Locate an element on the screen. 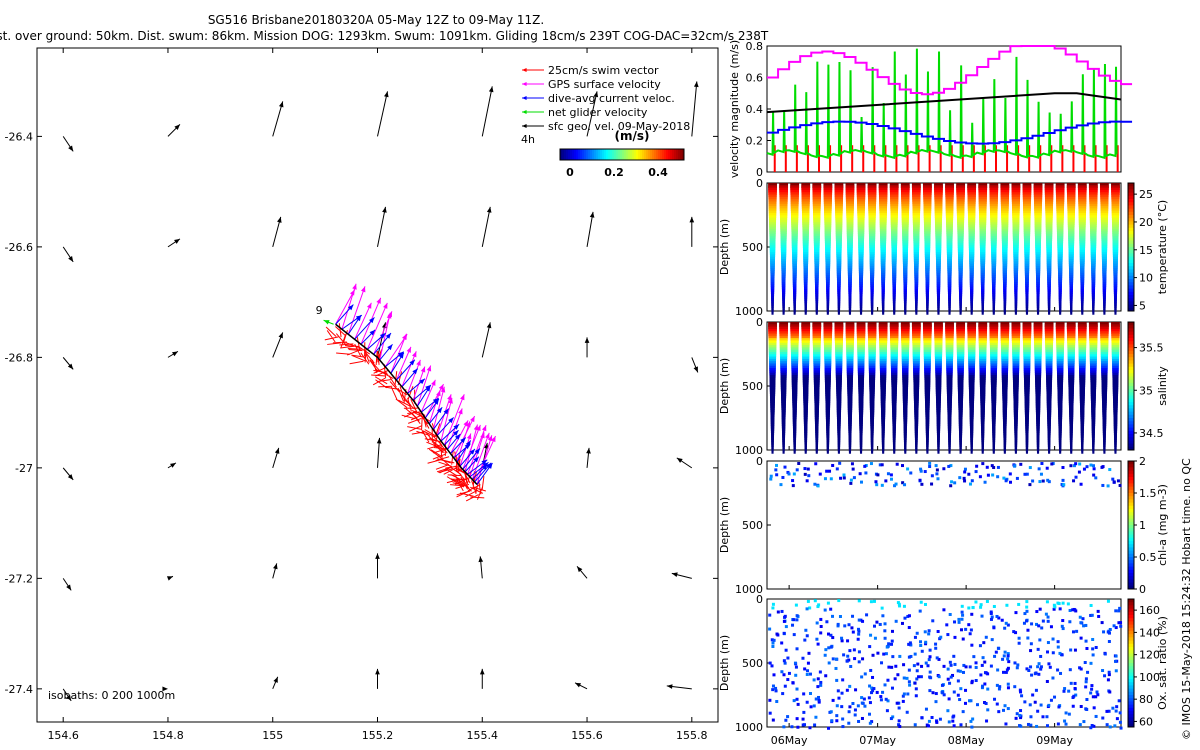 Image resolution: width=1200 pixels, height=750 pixels. cbar-tick-label: 0.5 is located at coordinates (1148, 557).